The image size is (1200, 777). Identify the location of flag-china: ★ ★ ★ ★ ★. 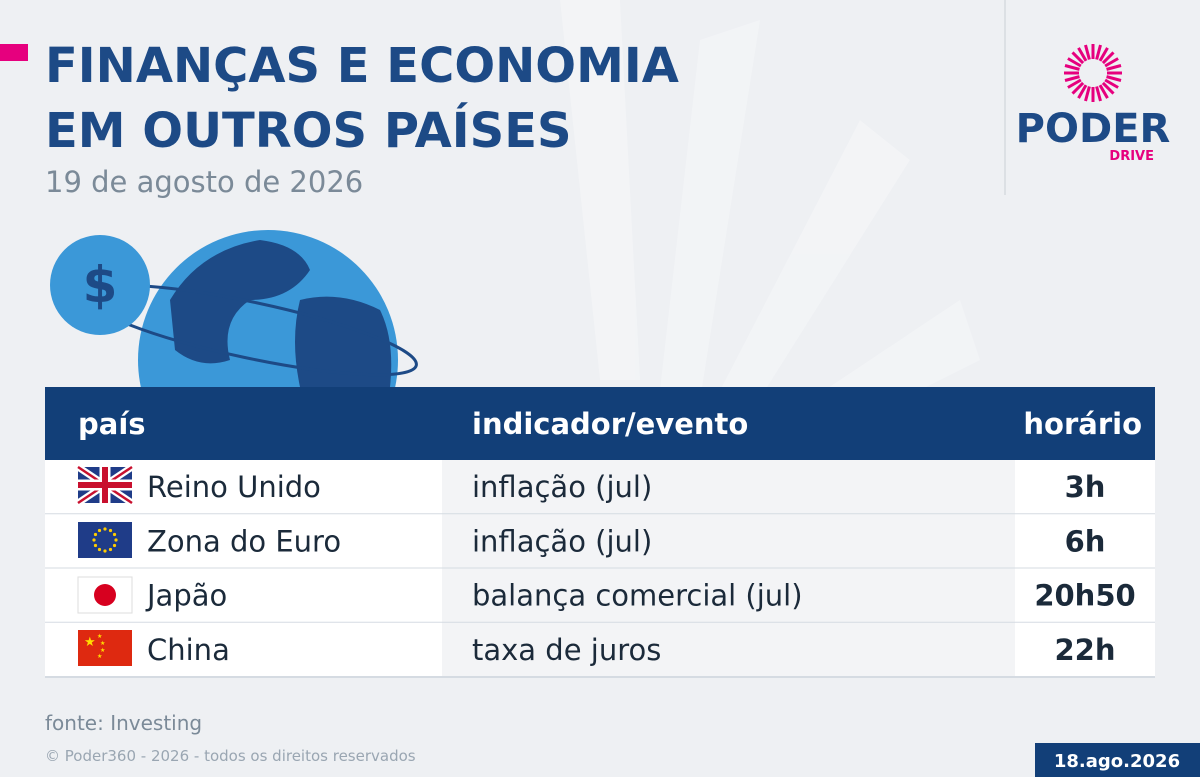
(105, 648).